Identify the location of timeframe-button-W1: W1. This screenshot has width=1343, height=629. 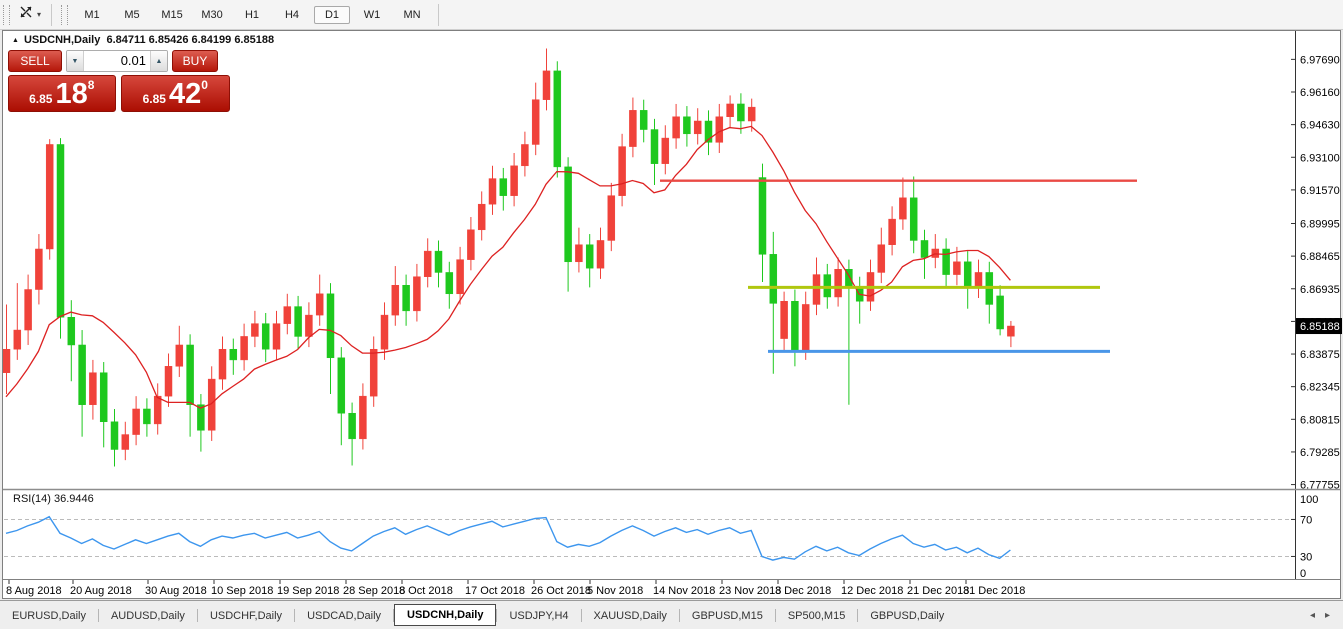
(372, 14).